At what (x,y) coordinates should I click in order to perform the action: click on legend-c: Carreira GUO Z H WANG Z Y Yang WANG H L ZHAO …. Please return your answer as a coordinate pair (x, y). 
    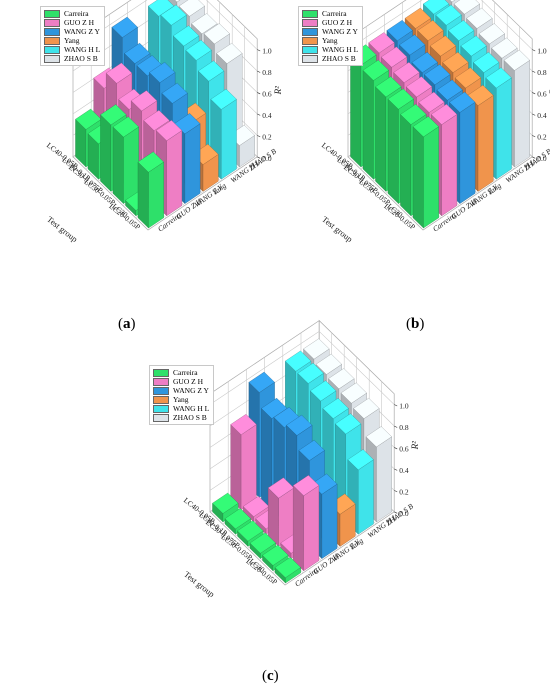
    Looking at the image, I should click on (182, 395).